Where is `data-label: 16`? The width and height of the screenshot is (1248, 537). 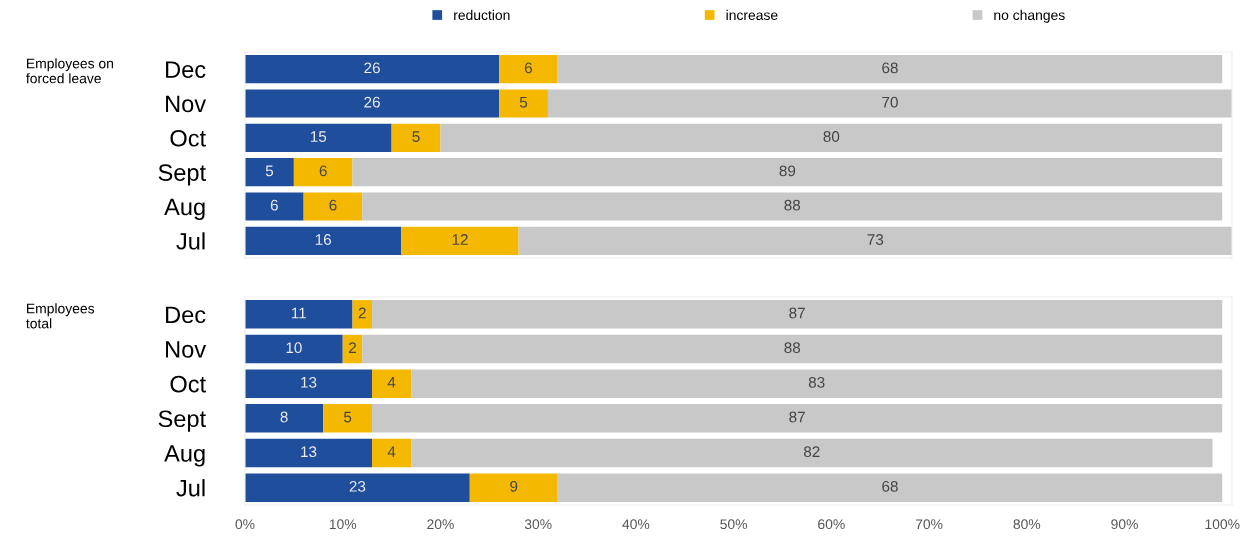
data-label: 16 is located at coordinates (323, 239).